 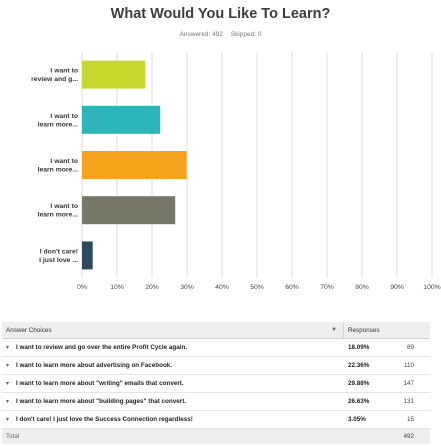 What do you see at coordinates (431, 287) in the screenshot?
I see `x-tick-label: 100%` at bounding box center [431, 287].